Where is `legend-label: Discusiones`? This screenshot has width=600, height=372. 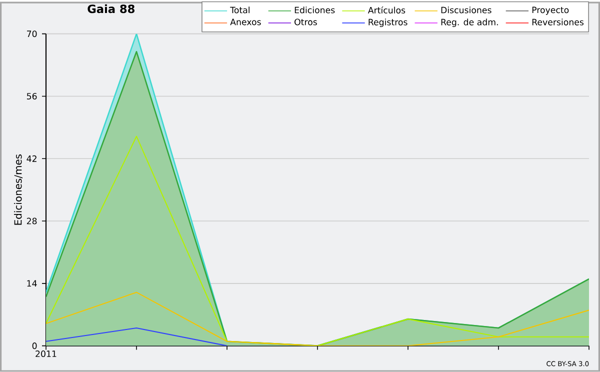
legend-label: Discusiones is located at coordinates (466, 10).